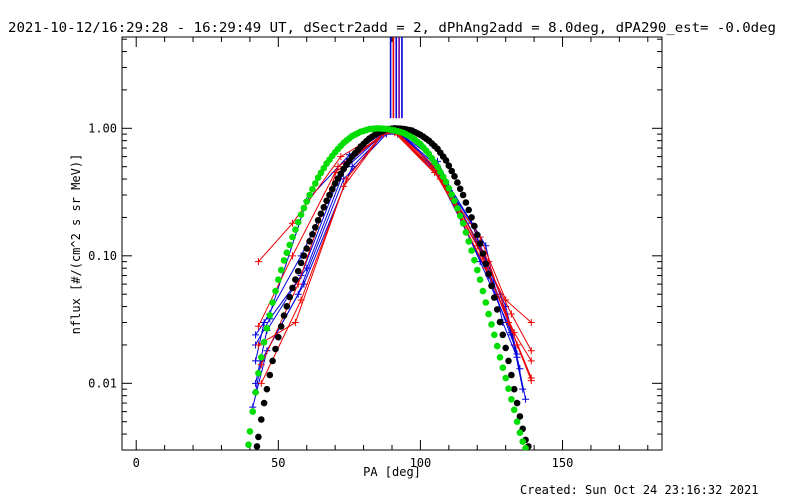 This screenshot has width=800, height=500. I want to click on y-axis-label: nflux [#/(cm^2 s sr MeV)], so click(76, 244).